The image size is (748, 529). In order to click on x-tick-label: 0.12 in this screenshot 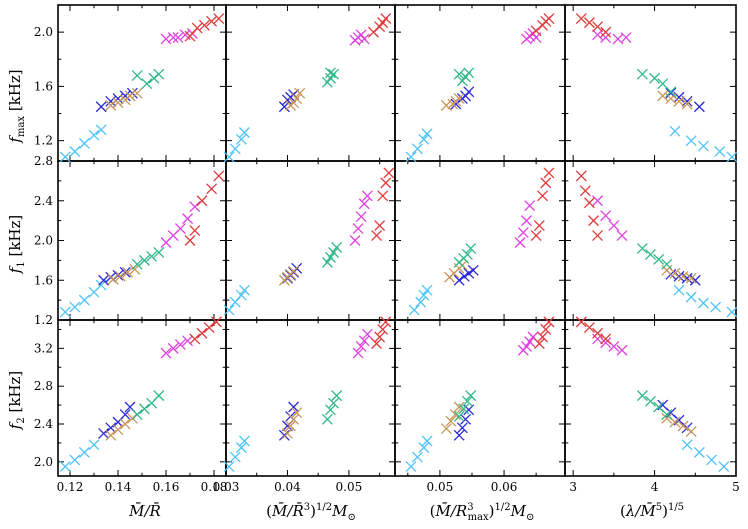, I will do `click(70, 487)`.